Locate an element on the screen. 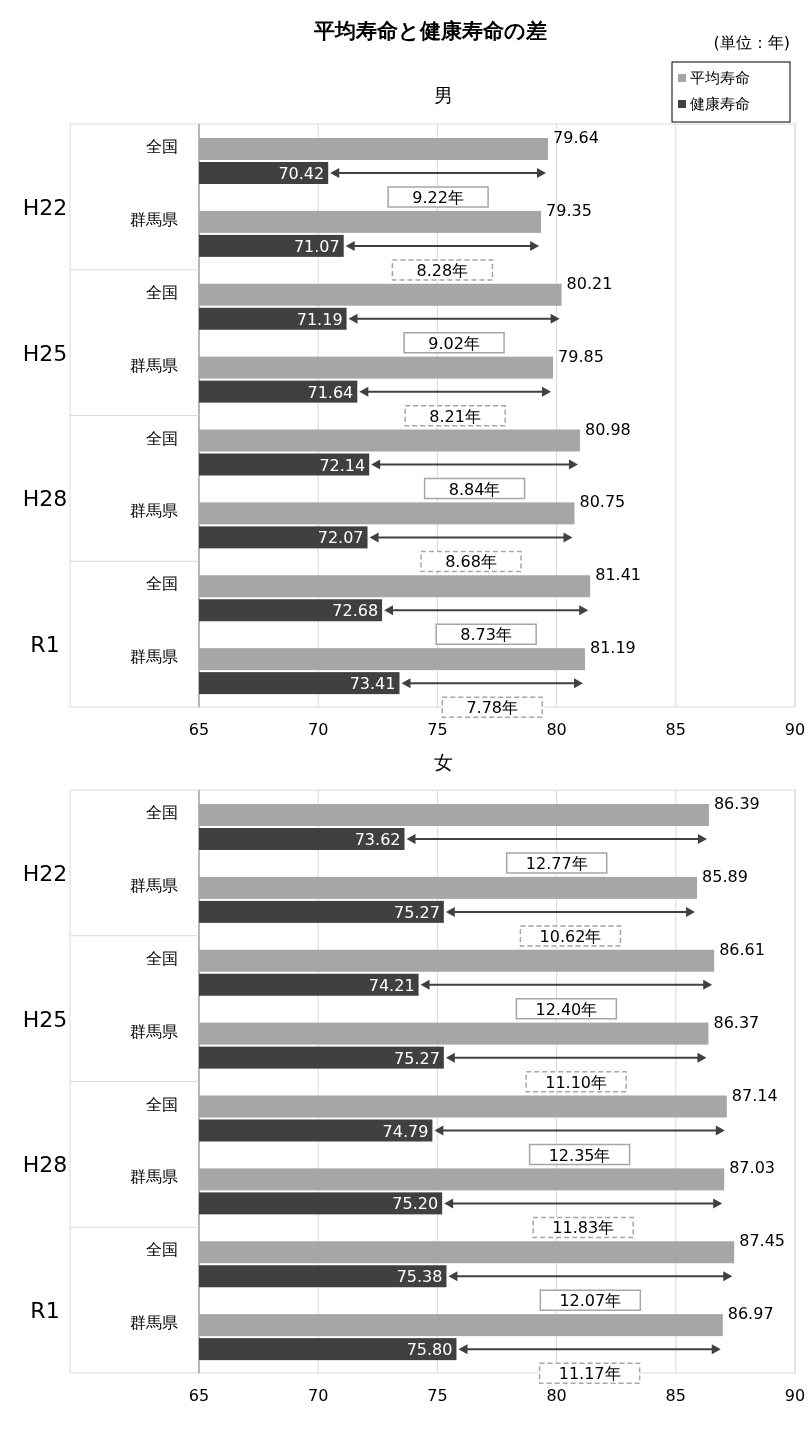  data-label: 86.97 is located at coordinates (750, 1314).